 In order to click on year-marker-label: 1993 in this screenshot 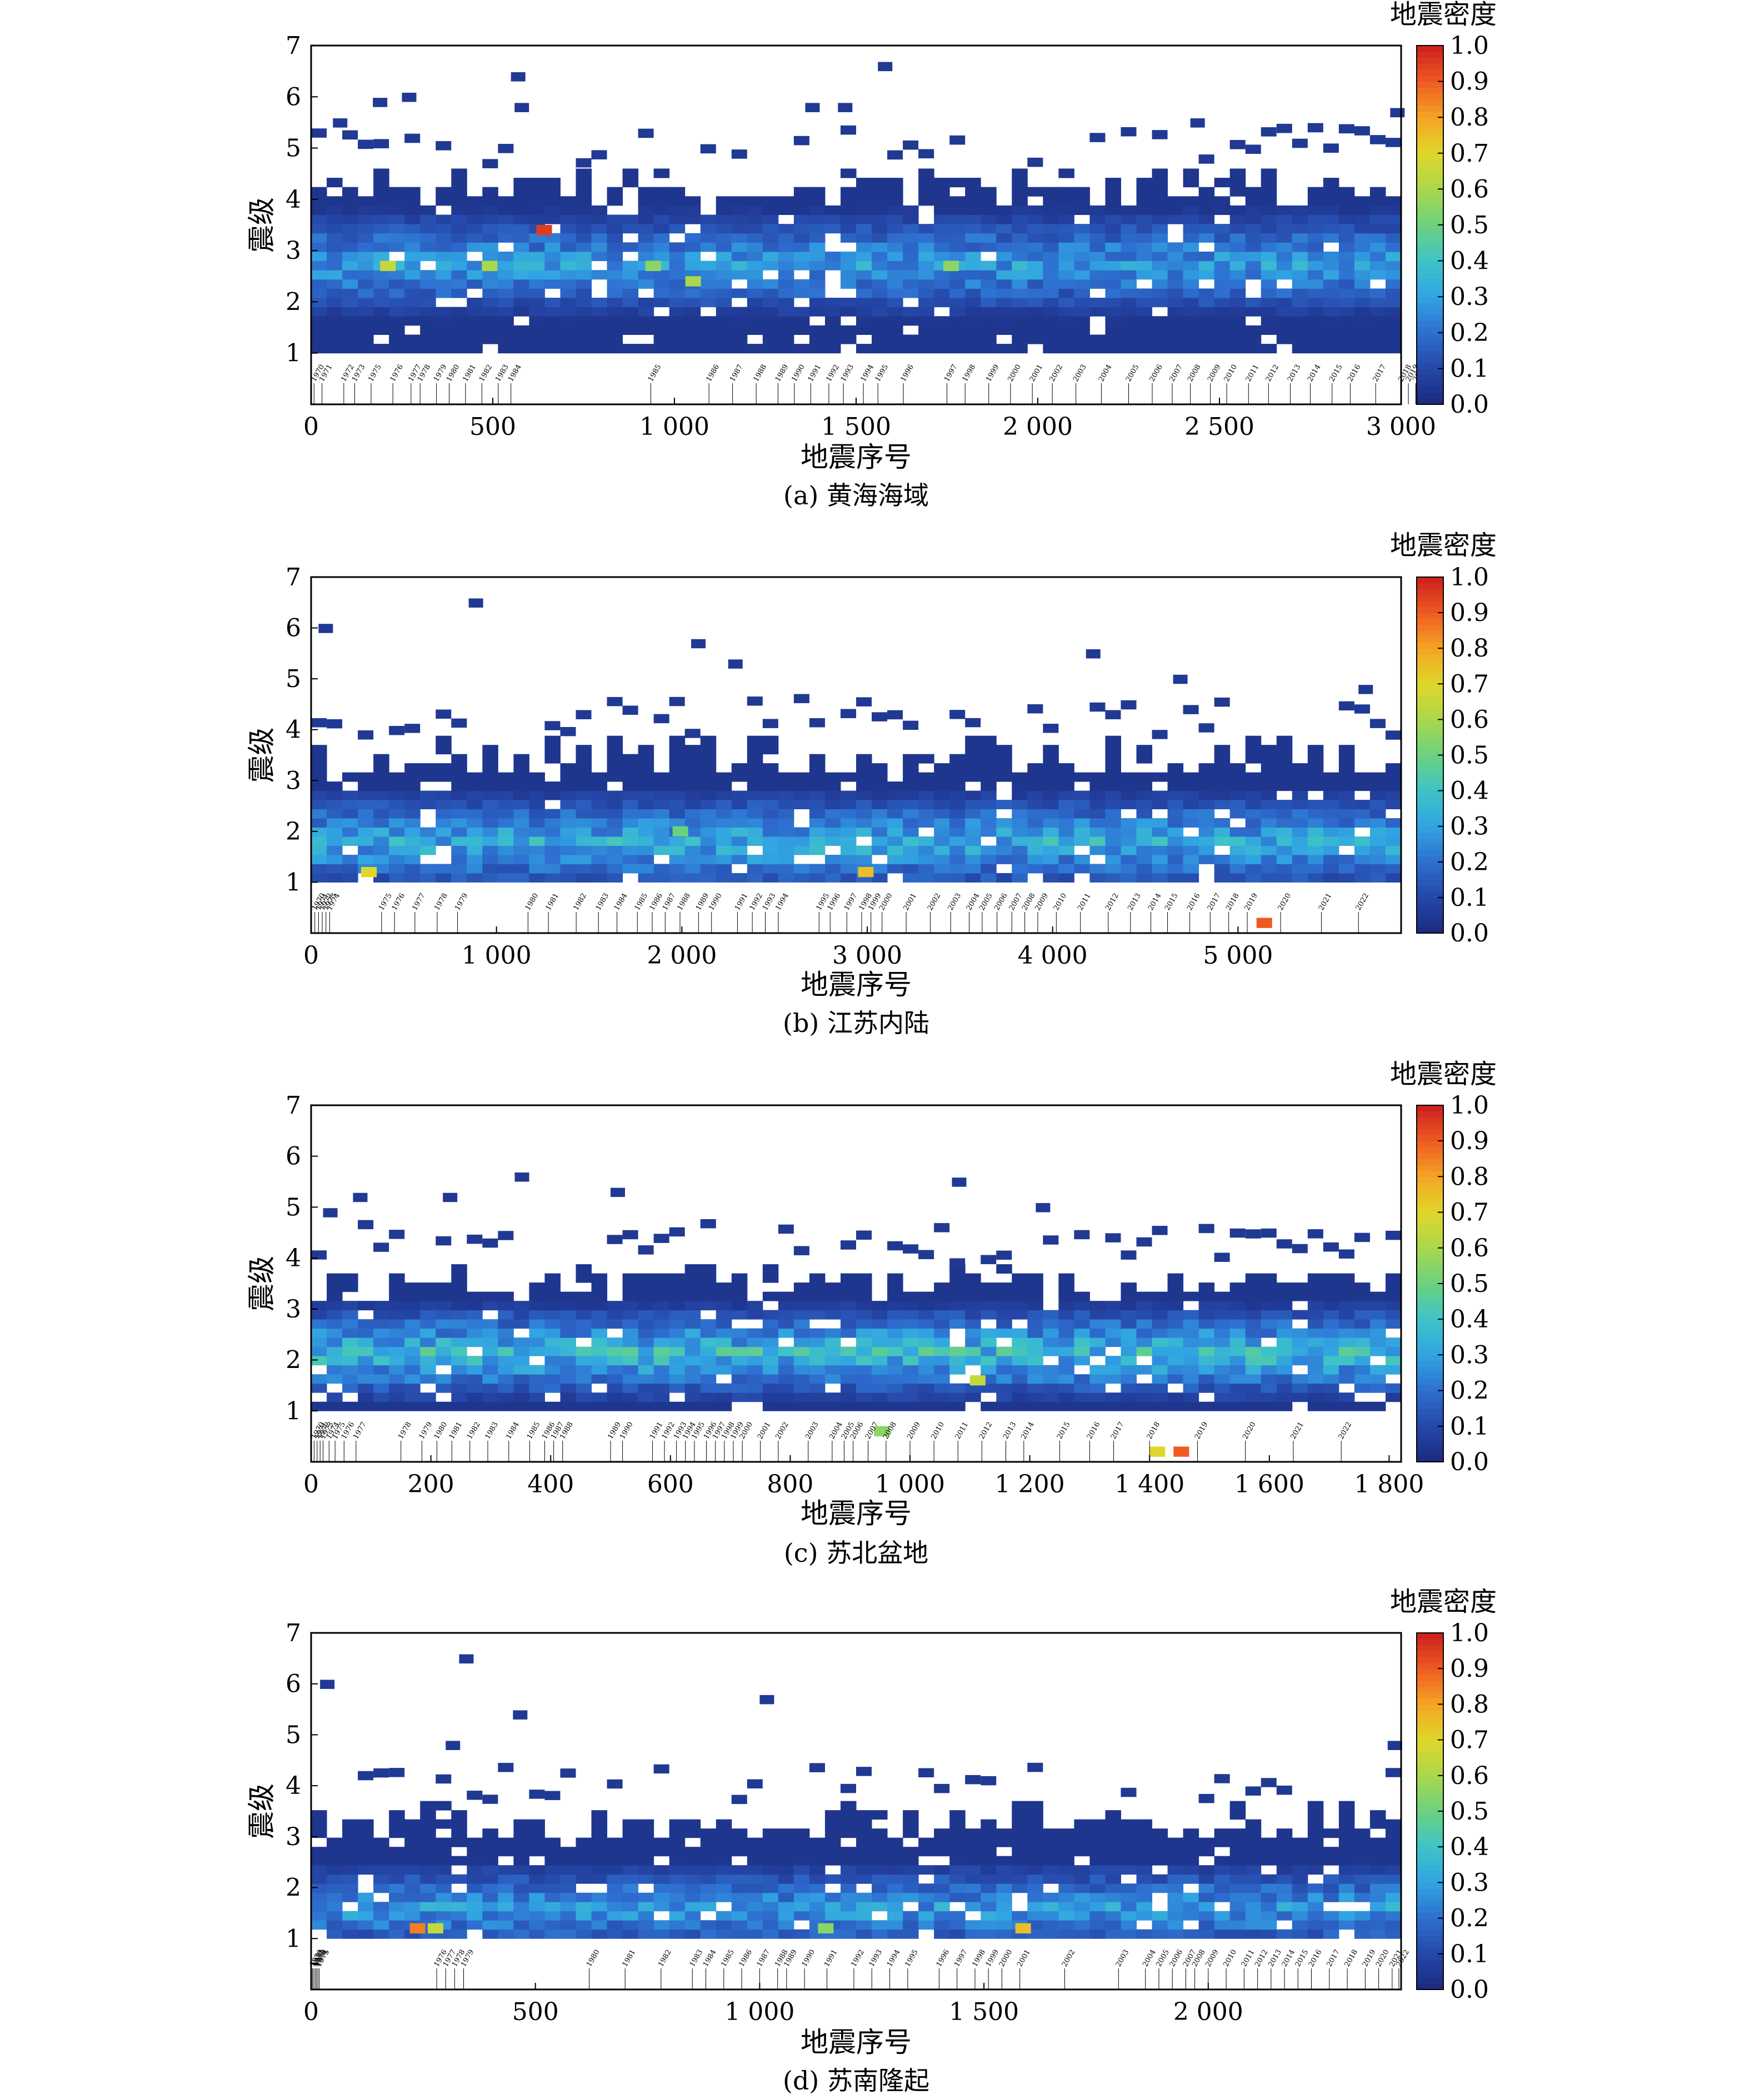, I will do `click(876, 1958)`.